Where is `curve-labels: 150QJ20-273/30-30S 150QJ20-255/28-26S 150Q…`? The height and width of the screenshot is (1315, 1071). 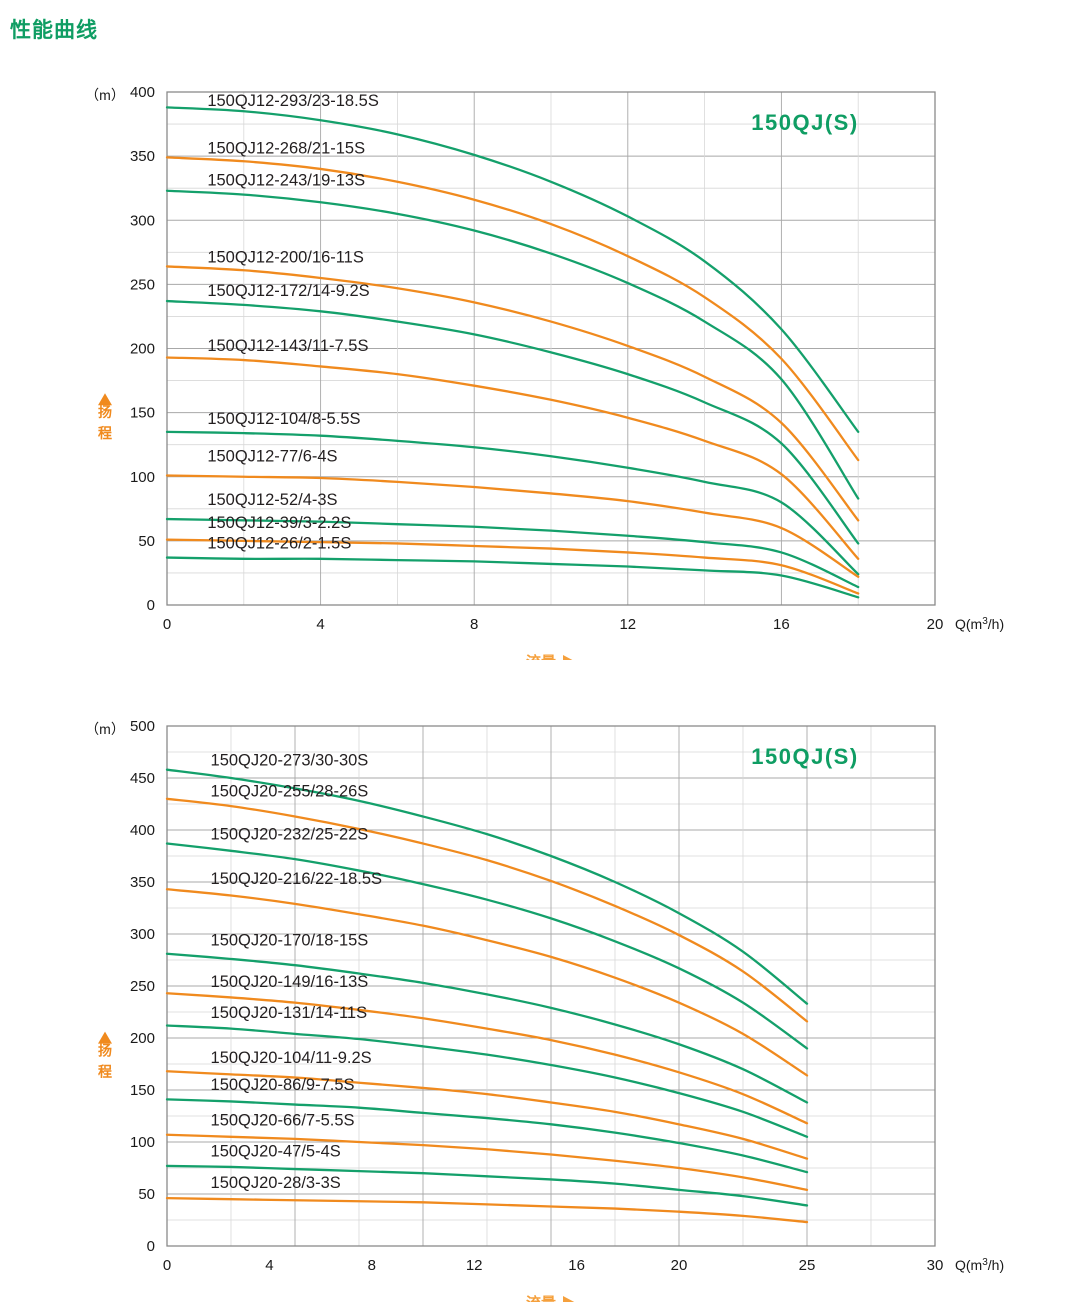
curve-labels: 150QJ20-273/30-30S 150QJ20-255/28-26S 150Q… is located at coordinates (297, 972).